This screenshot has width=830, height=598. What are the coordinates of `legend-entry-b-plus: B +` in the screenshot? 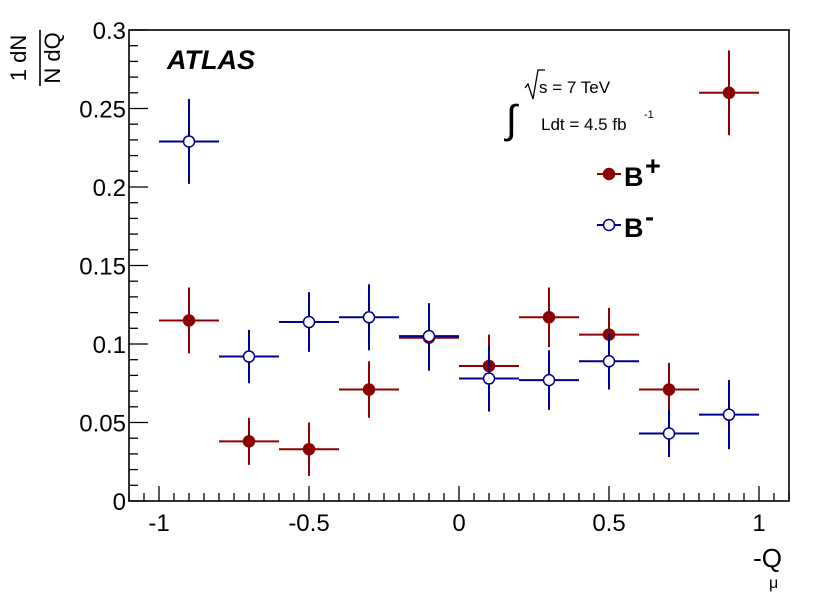 It's located at (629, 171).